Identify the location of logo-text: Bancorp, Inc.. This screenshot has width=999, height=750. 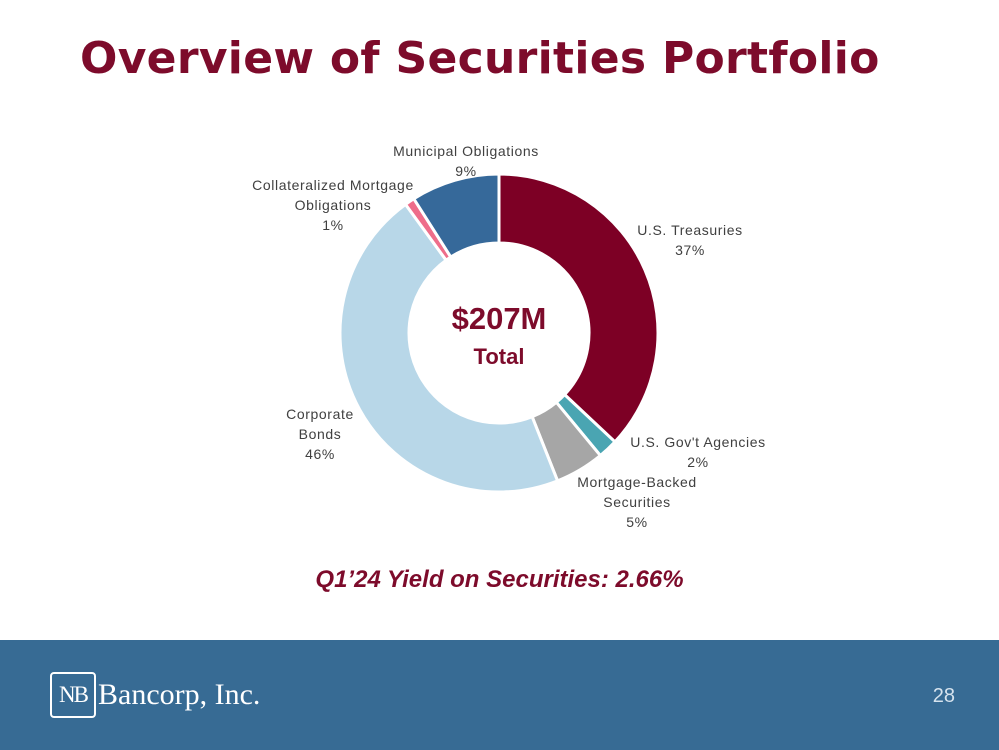
(179, 694).